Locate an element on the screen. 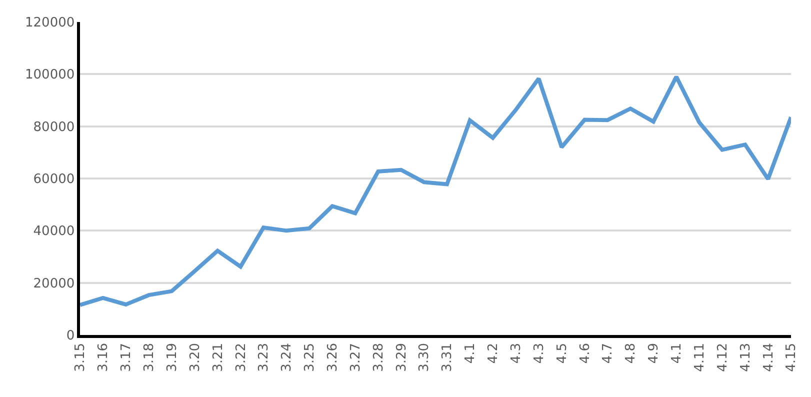  x-tick-label: 4.9 is located at coordinates (654, 353).